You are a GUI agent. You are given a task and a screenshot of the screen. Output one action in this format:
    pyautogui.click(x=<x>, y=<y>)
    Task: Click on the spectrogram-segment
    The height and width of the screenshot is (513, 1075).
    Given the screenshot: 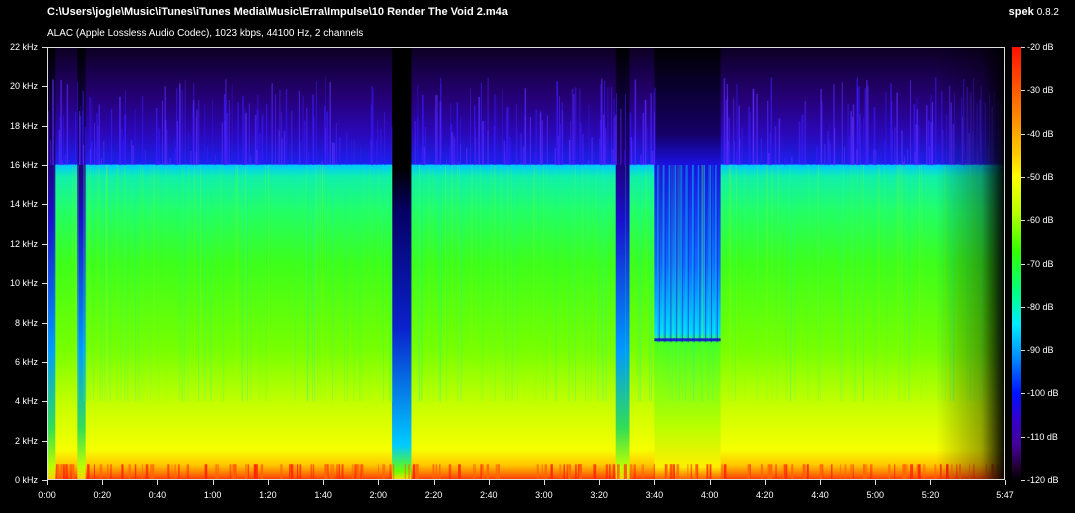 What is the action you would take?
    pyautogui.click(x=402, y=263)
    